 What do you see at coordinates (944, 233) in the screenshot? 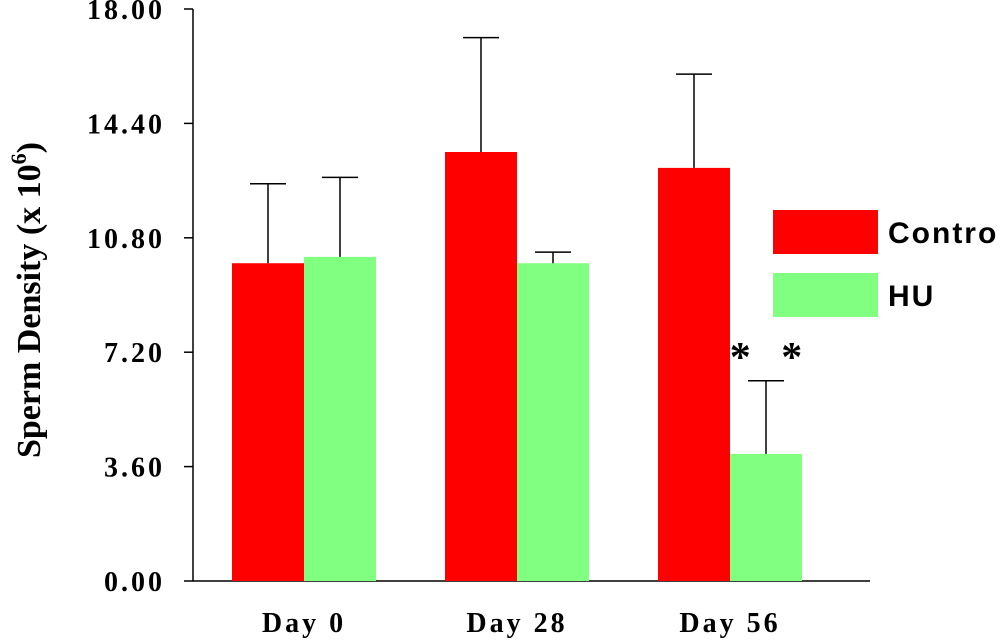
I see `legend-label-control: Control` at bounding box center [944, 233].